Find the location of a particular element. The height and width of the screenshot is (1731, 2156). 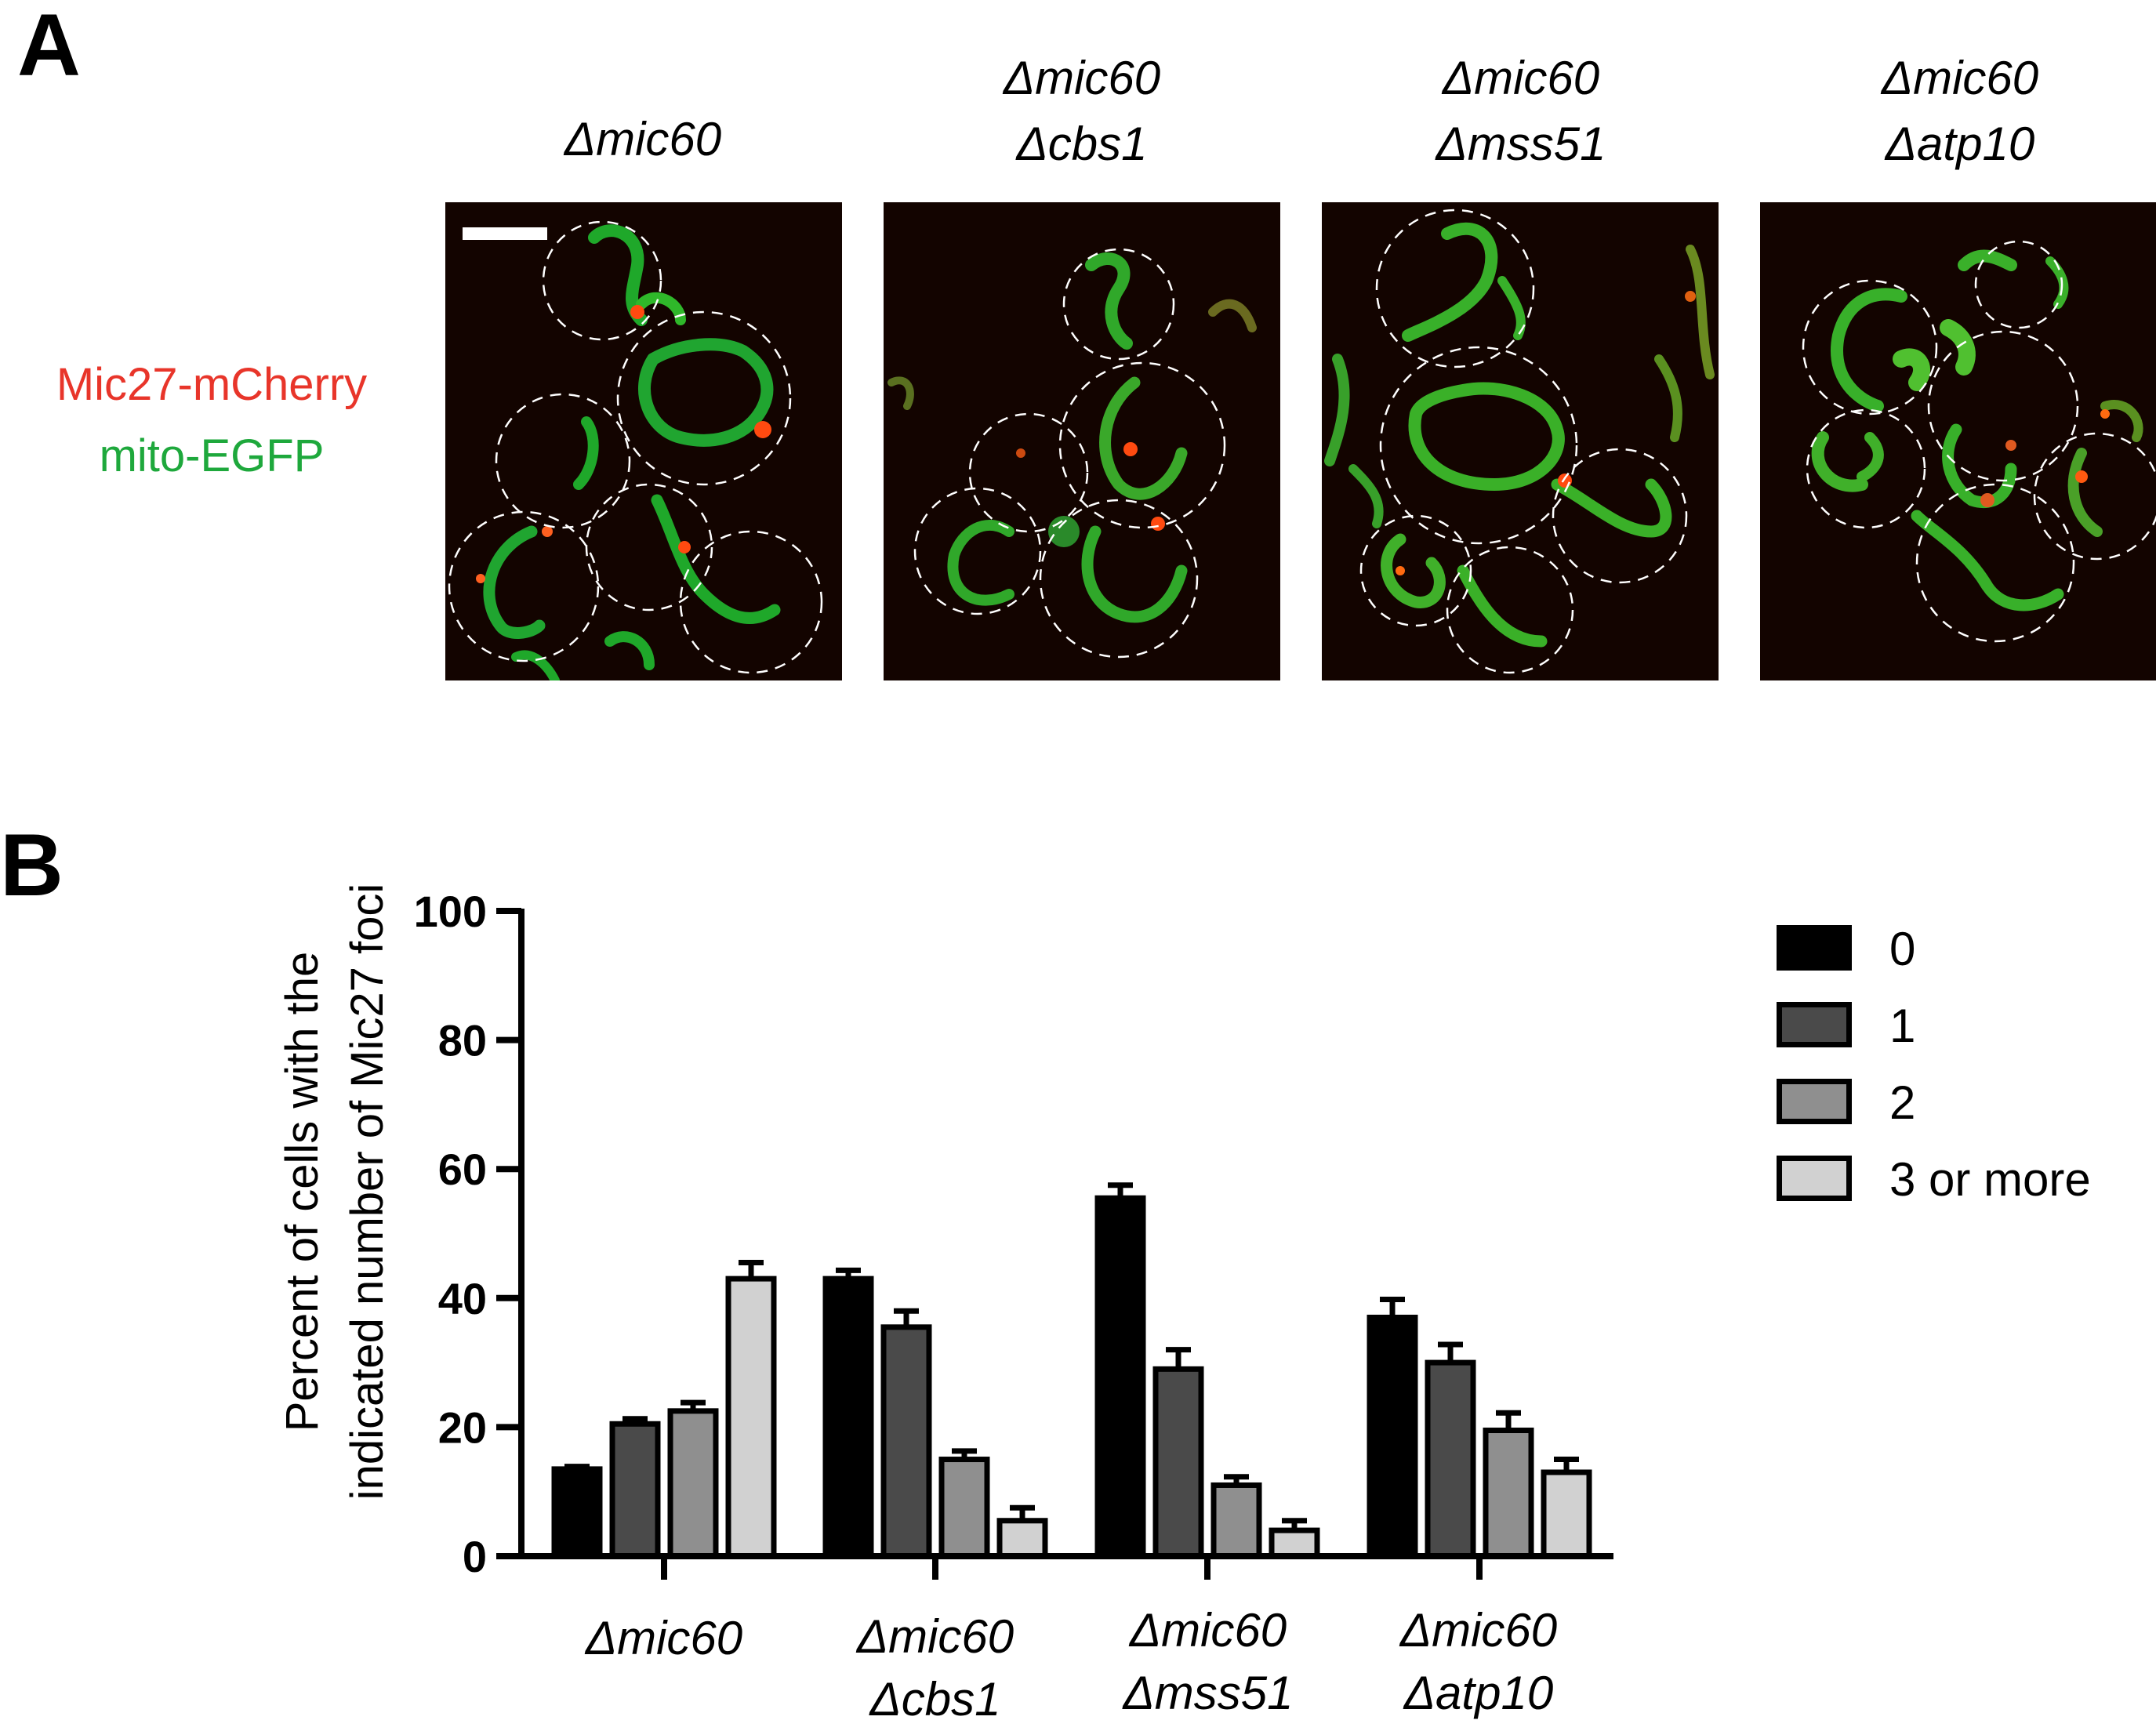

x-category-label-1-line1: Δmic60 is located at coordinates (664, 1638).